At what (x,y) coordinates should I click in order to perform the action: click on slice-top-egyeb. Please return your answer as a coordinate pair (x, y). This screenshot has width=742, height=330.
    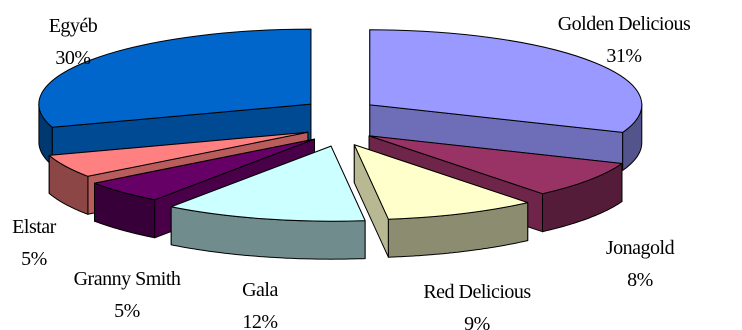
    Looking at the image, I should click on (175, 78).